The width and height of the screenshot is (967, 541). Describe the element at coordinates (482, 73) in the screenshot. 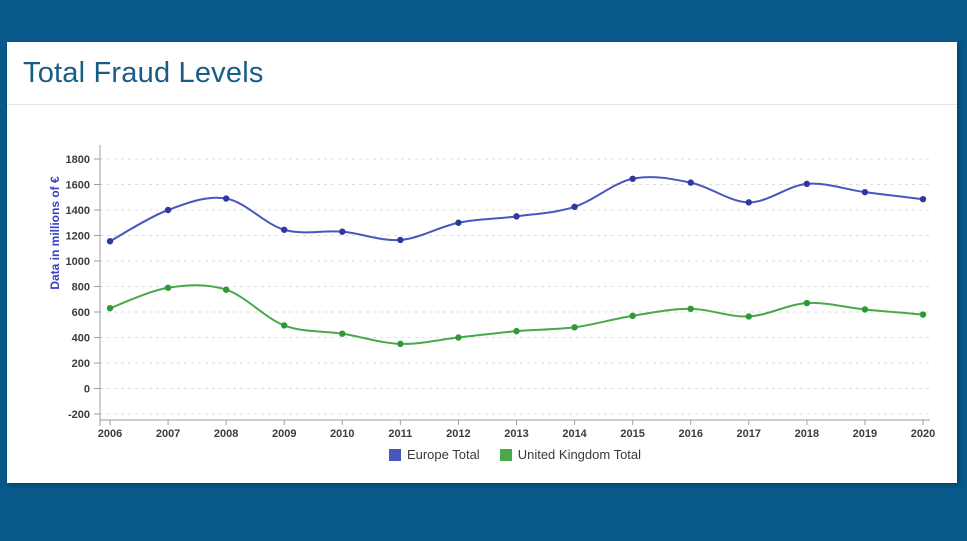

I see `card-header: Total Fraud Levels` at that location.